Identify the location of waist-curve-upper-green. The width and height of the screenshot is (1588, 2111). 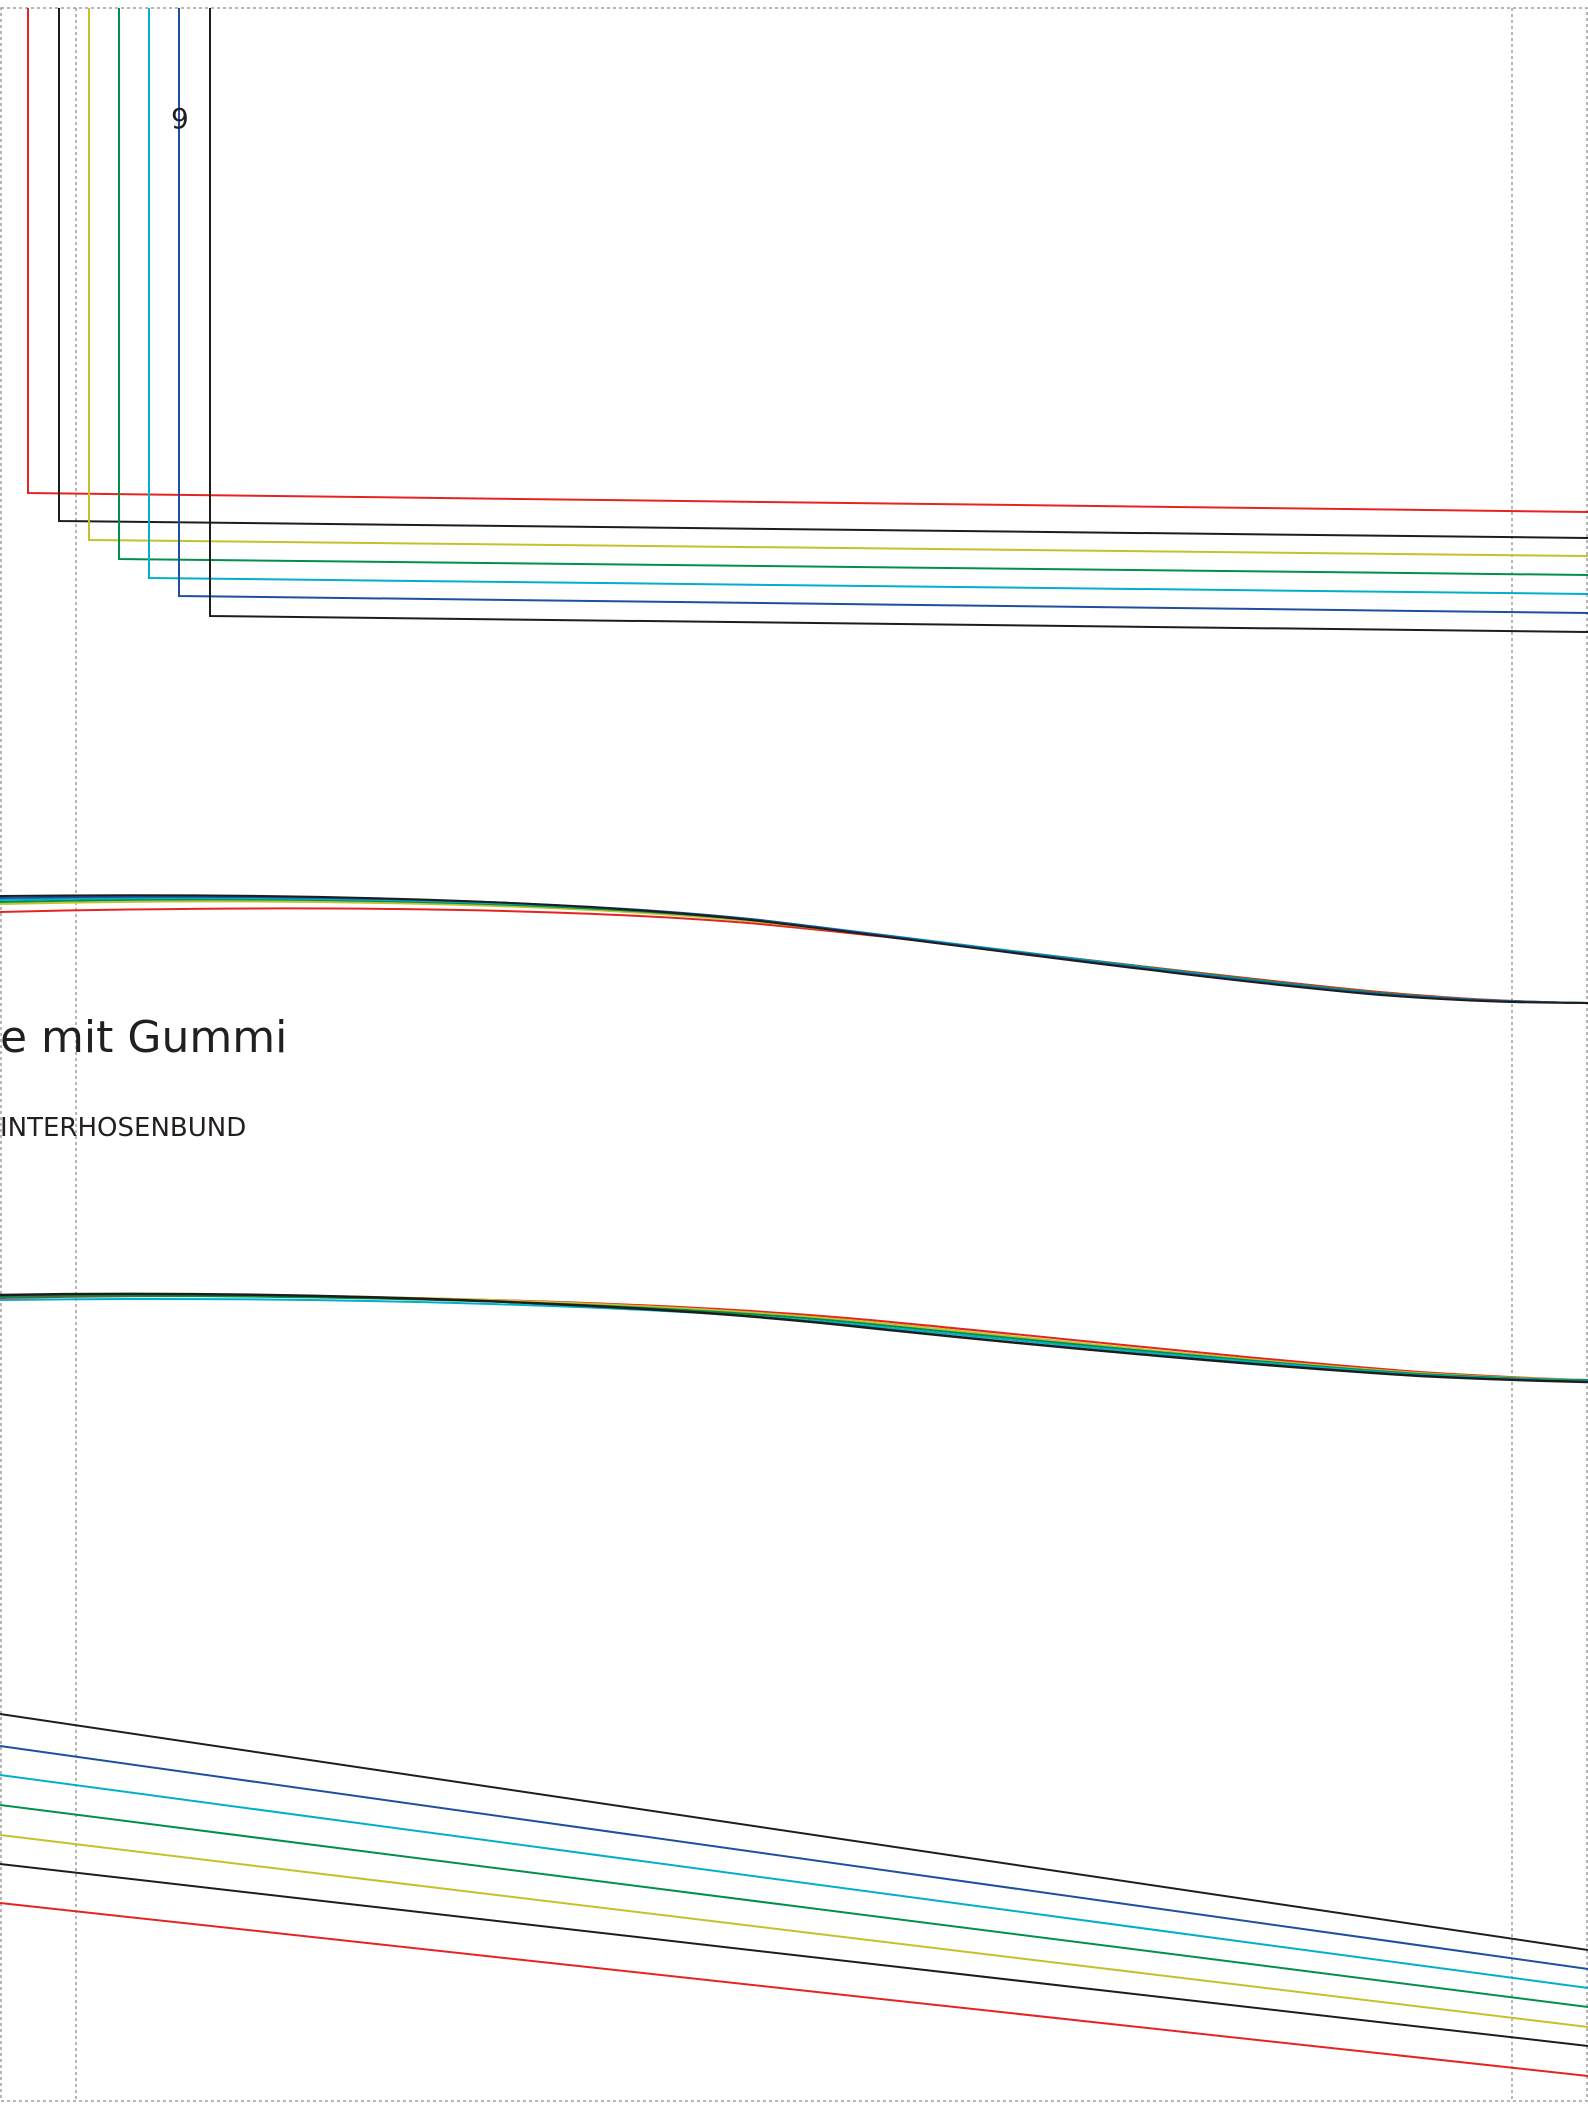
(794, 951).